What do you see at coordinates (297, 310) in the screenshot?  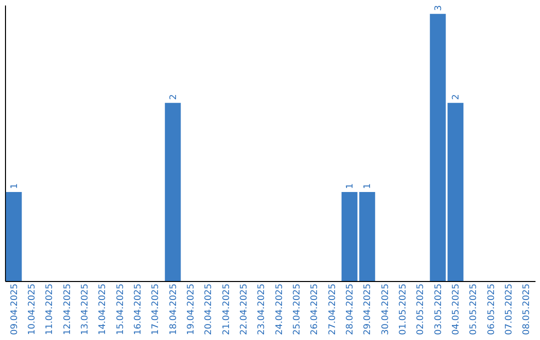 I see `x-tick-label: 25.04.2025` at bounding box center [297, 310].